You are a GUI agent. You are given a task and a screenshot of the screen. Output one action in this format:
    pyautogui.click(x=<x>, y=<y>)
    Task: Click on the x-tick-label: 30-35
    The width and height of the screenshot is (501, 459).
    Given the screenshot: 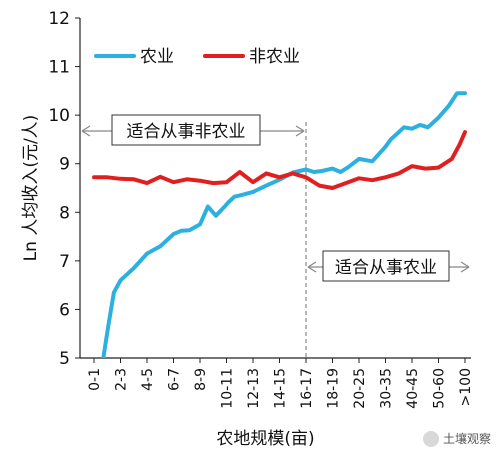 What is the action you would take?
    pyautogui.click(x=387, y=388)
    